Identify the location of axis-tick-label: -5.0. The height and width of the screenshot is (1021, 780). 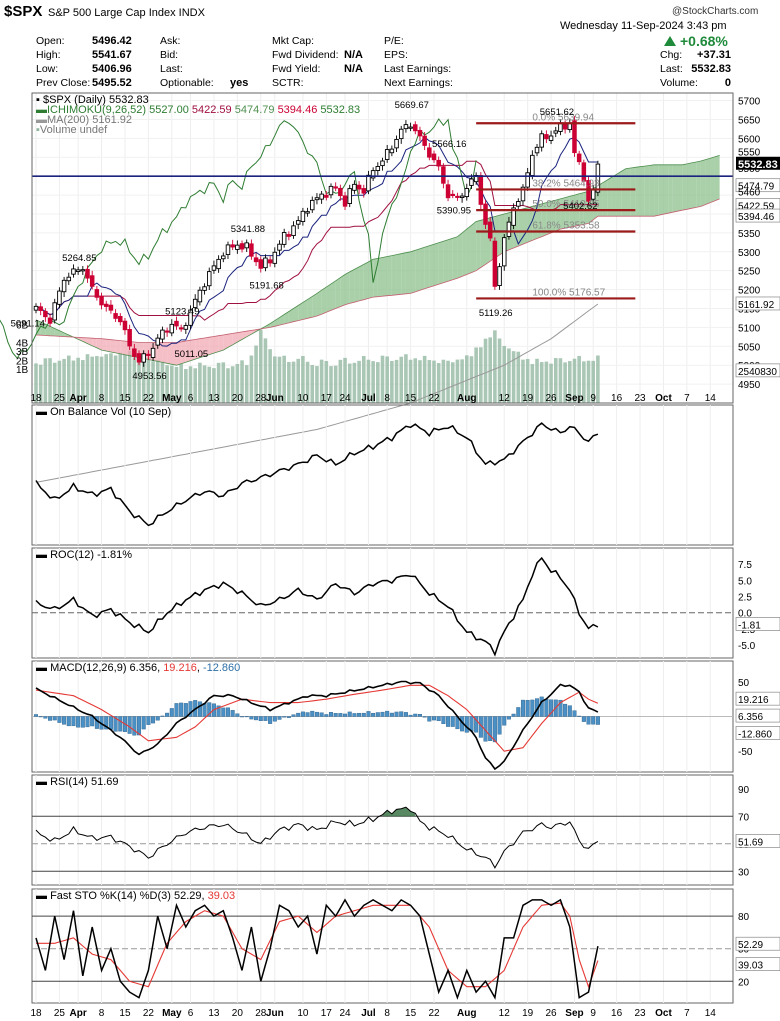
(747, 646).